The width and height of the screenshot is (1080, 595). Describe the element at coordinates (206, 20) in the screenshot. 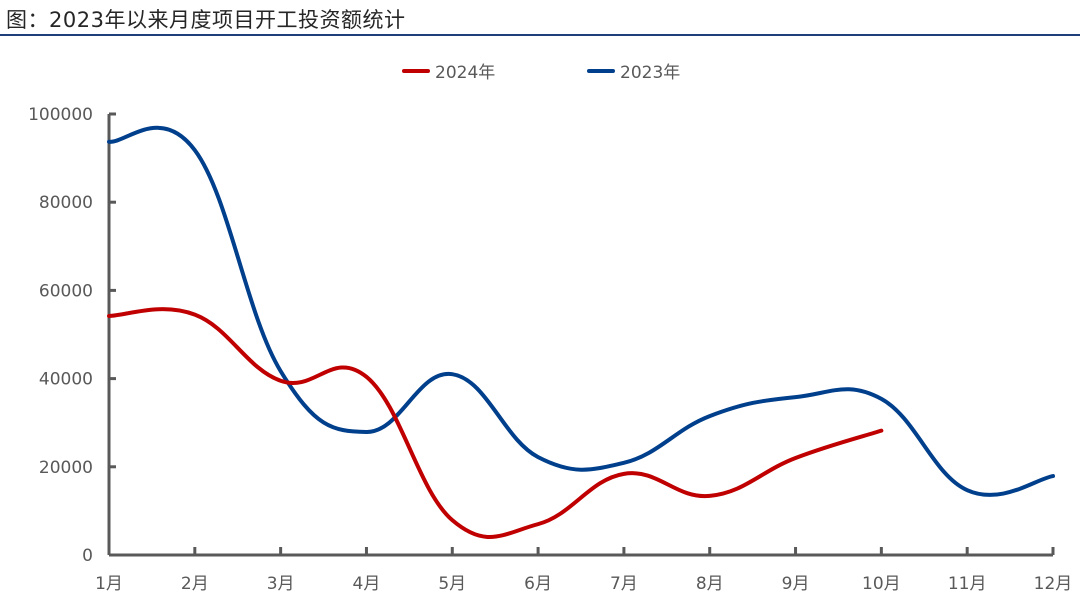

I see `chart-title: 图：2023年以来月度项目开工投资额统计` at that location.